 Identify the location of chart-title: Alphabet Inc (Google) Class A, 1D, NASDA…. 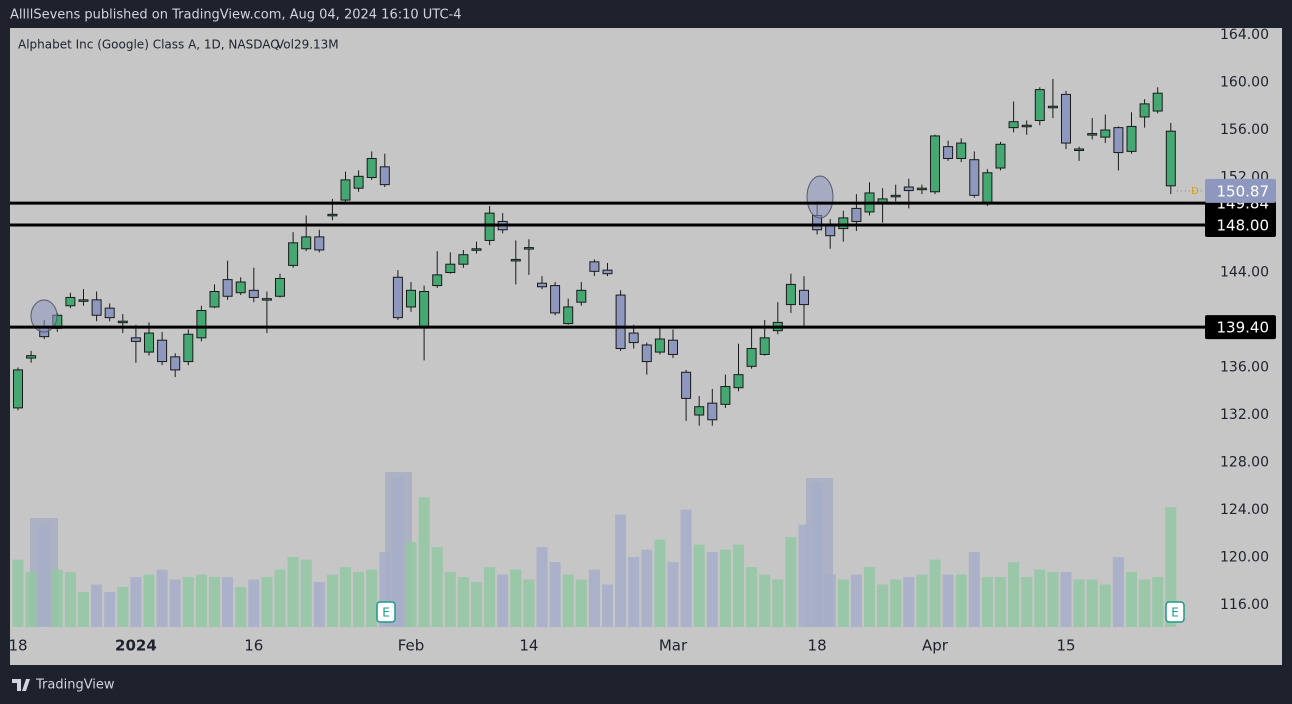
(149, 45).